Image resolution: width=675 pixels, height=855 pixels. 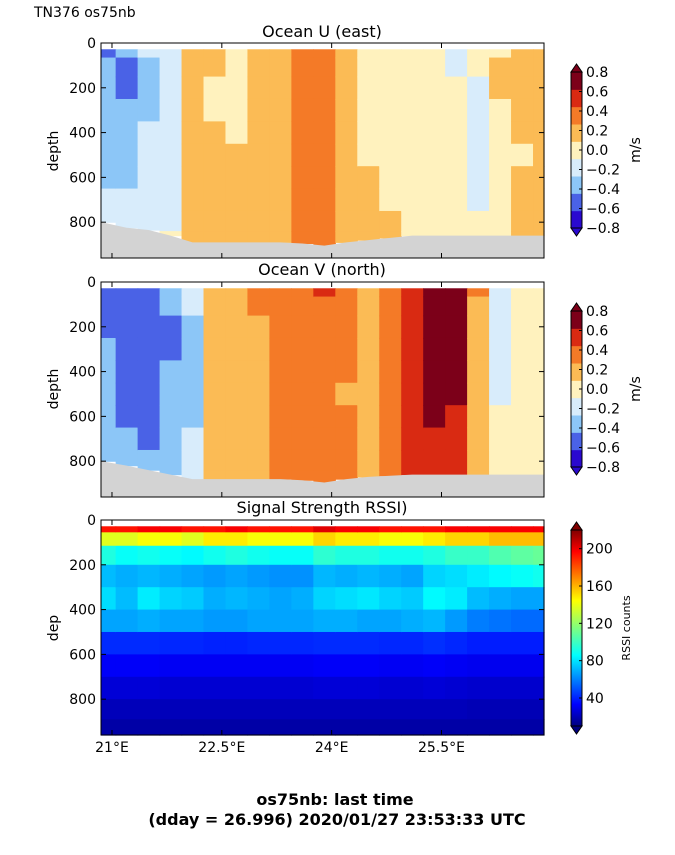 I want to click on colorbar-tick-label: −0.2, so click(x=603, y=171).